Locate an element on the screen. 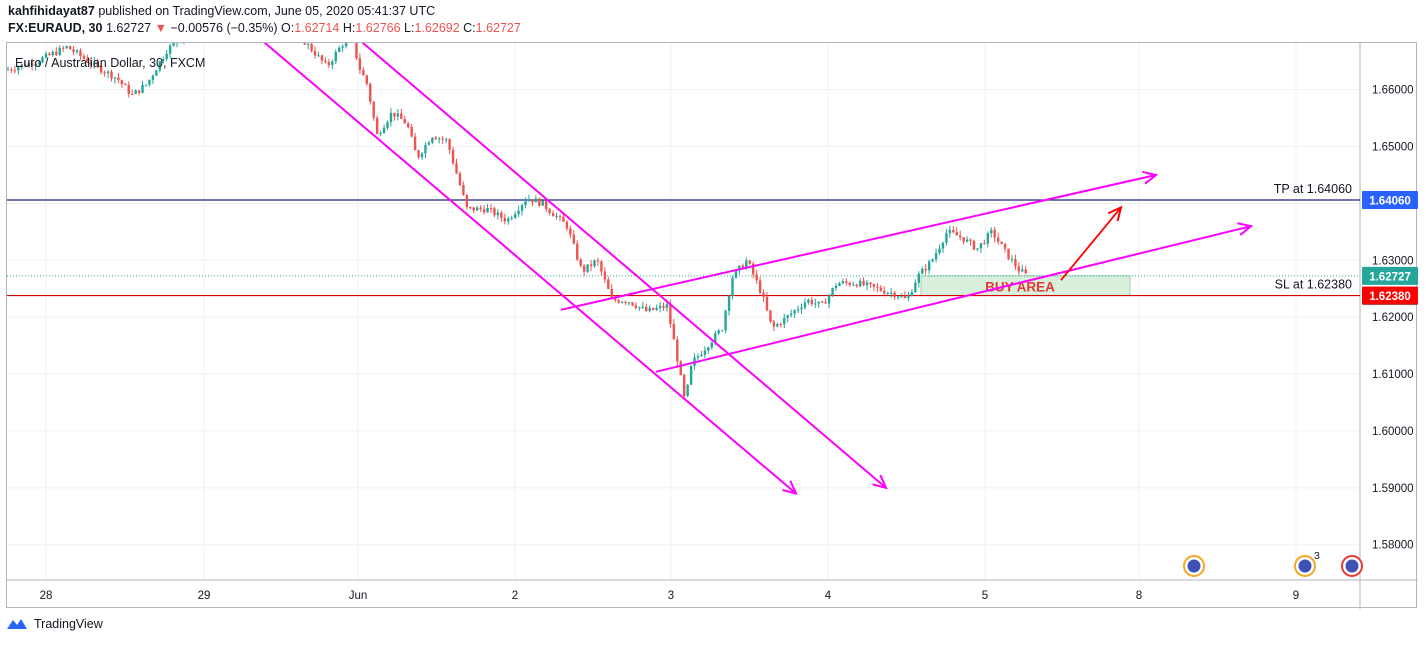 This screenshot has width=1426, height=645. x-tick-label: Jun is located at coordinates (358, 596).